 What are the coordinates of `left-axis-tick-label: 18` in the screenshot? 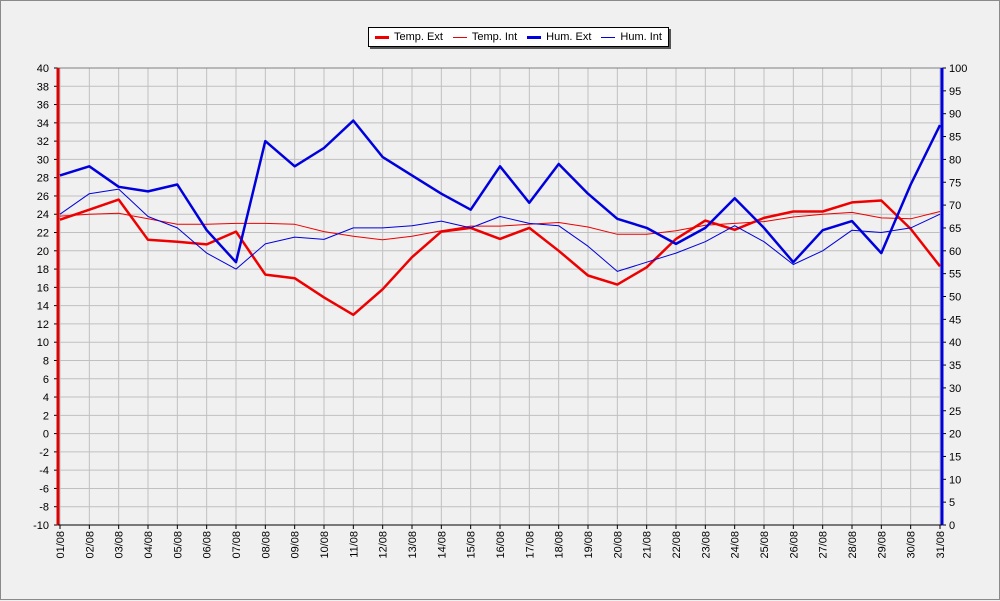 It's located at (43, 270).